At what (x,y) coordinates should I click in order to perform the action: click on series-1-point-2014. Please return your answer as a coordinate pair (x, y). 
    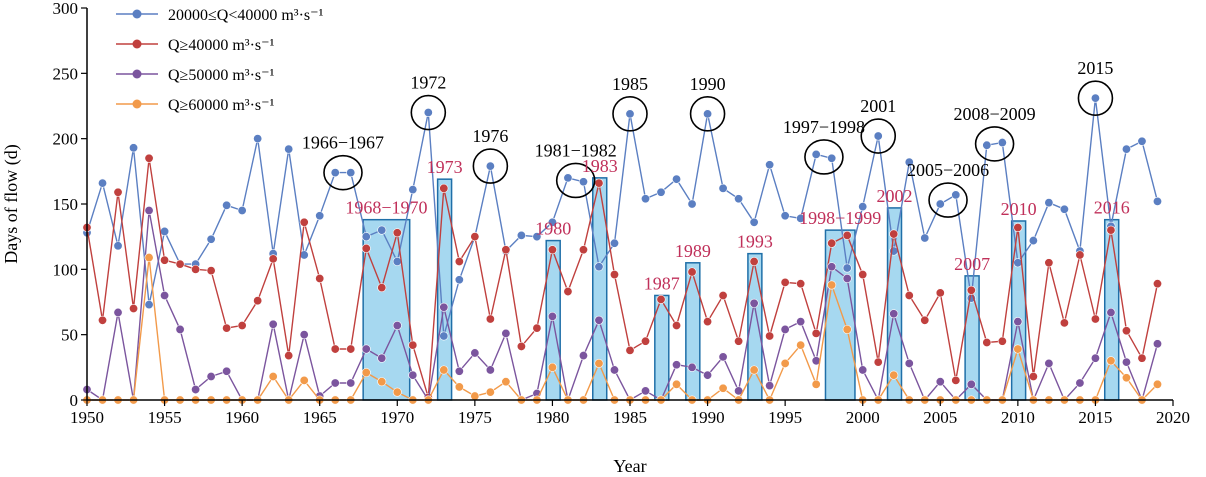
    Looking at the image, I should click on (1080, 255).